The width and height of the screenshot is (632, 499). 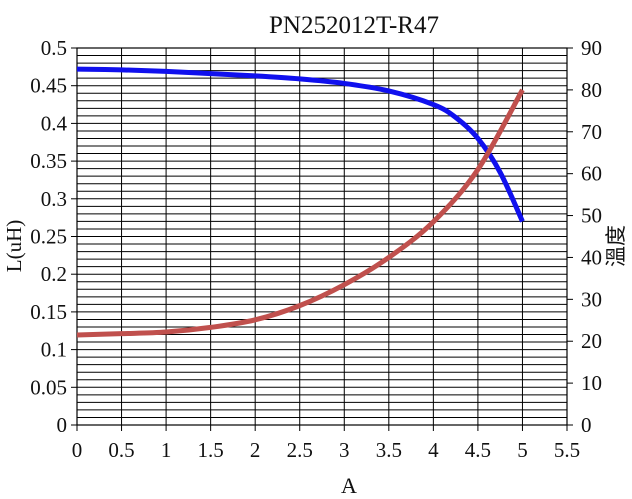 I want to click on x-tick-label: 1, so click(x=166, y=450).